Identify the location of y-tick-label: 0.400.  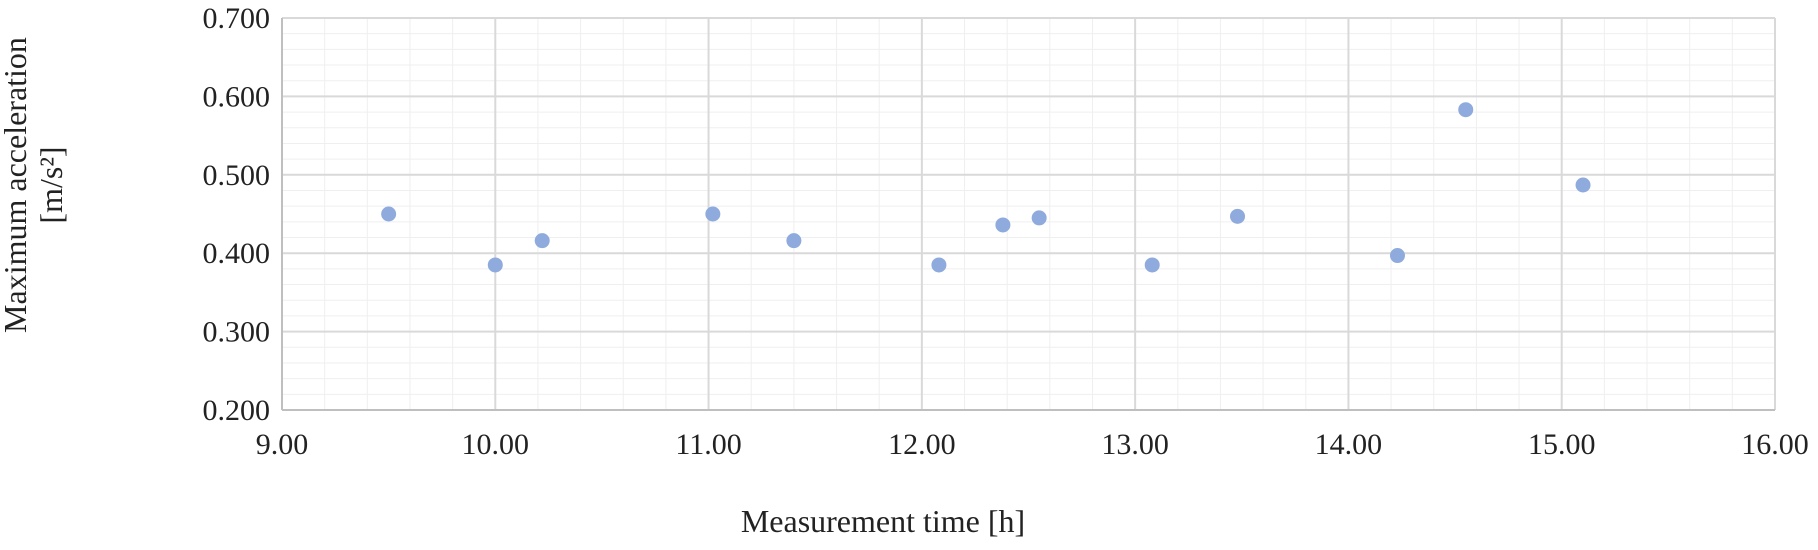
(237, 253).